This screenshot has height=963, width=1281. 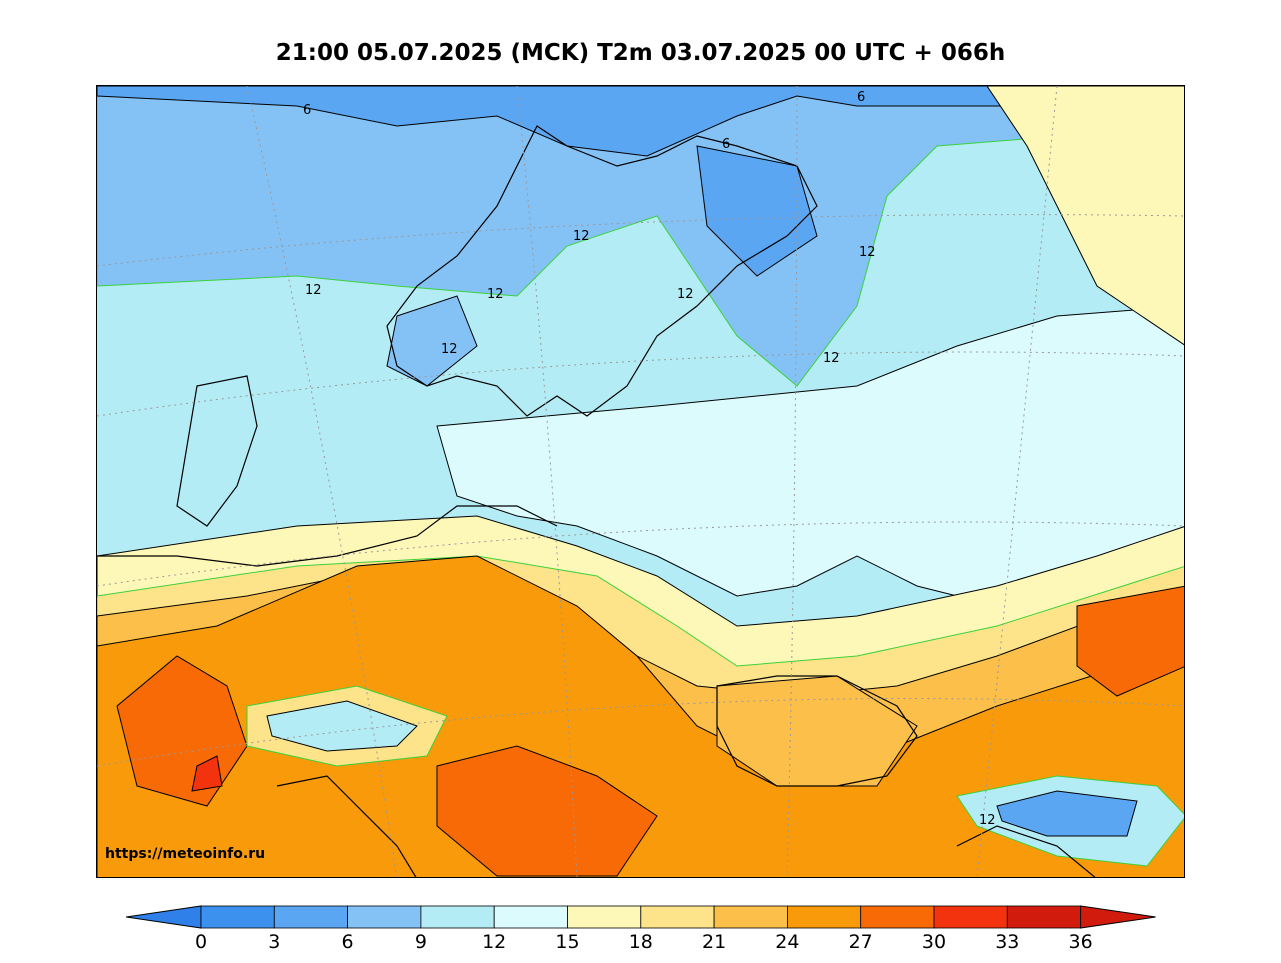 What do you see at coordinates (1130, 641) in the screenshot?
I see `hot-patch-kazakhstan` at bounding box center [1130, 641].